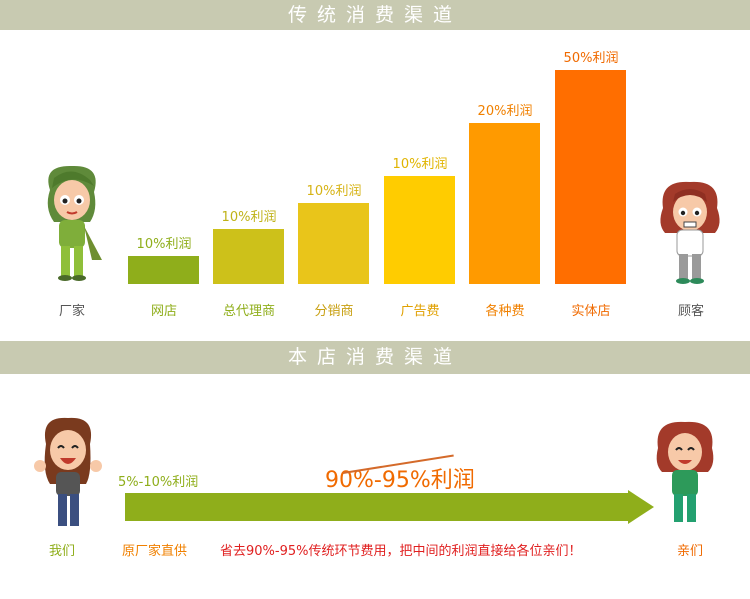 This screenshot has width=750, height=599. Describe the element at coordinates (641, 507) in the screenshot. I see `arrow-head-icon` at that location.